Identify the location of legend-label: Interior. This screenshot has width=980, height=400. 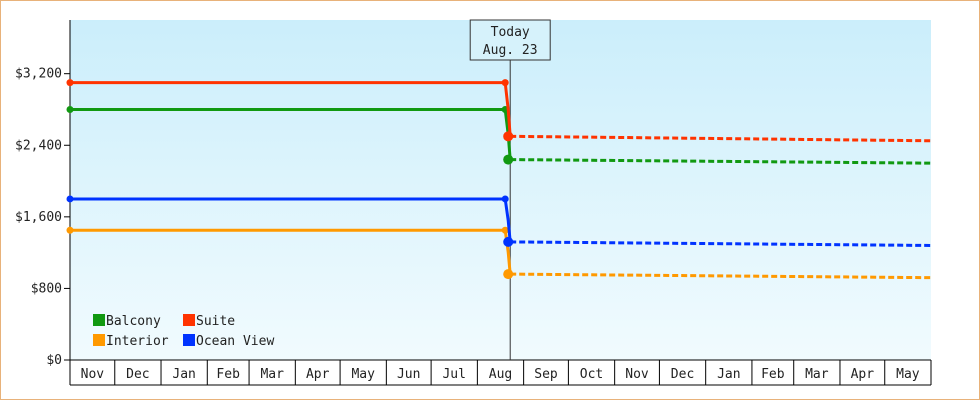
(137, 341).